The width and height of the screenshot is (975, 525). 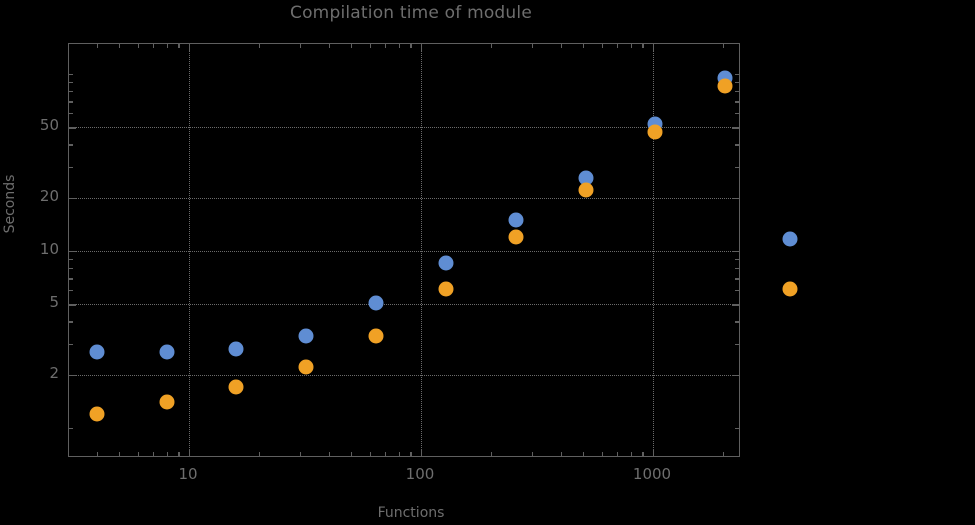 I want to click on x-axis-tick-label: 10, so click(x=188, y=474).